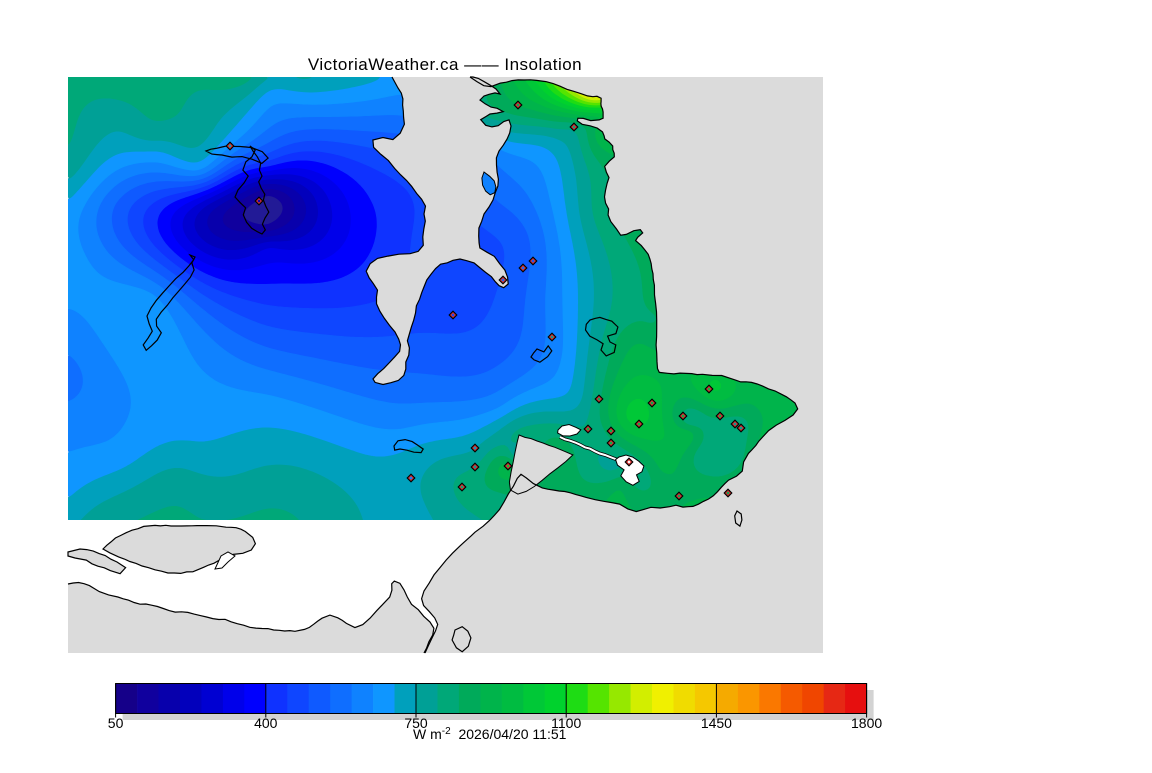  Describe the element at coordinates (716, 723) in the screenshot. I see `svg-text: 1450` at that location.